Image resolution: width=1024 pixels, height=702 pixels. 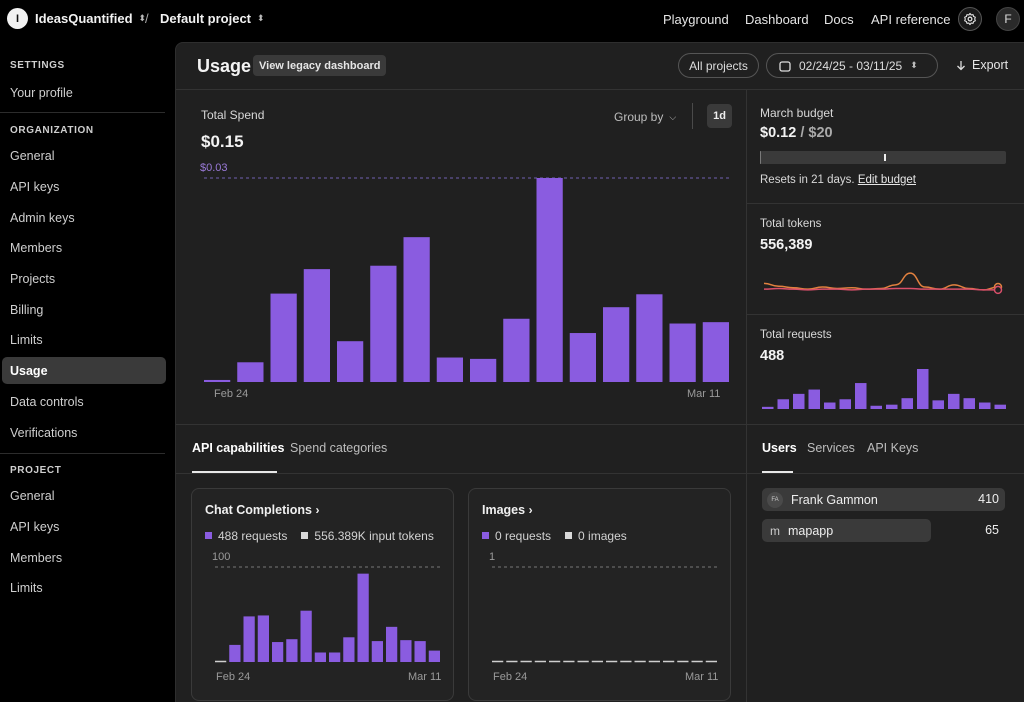 I want to click on sidebar-item-project-members: Members, so click(x=36, y=557).